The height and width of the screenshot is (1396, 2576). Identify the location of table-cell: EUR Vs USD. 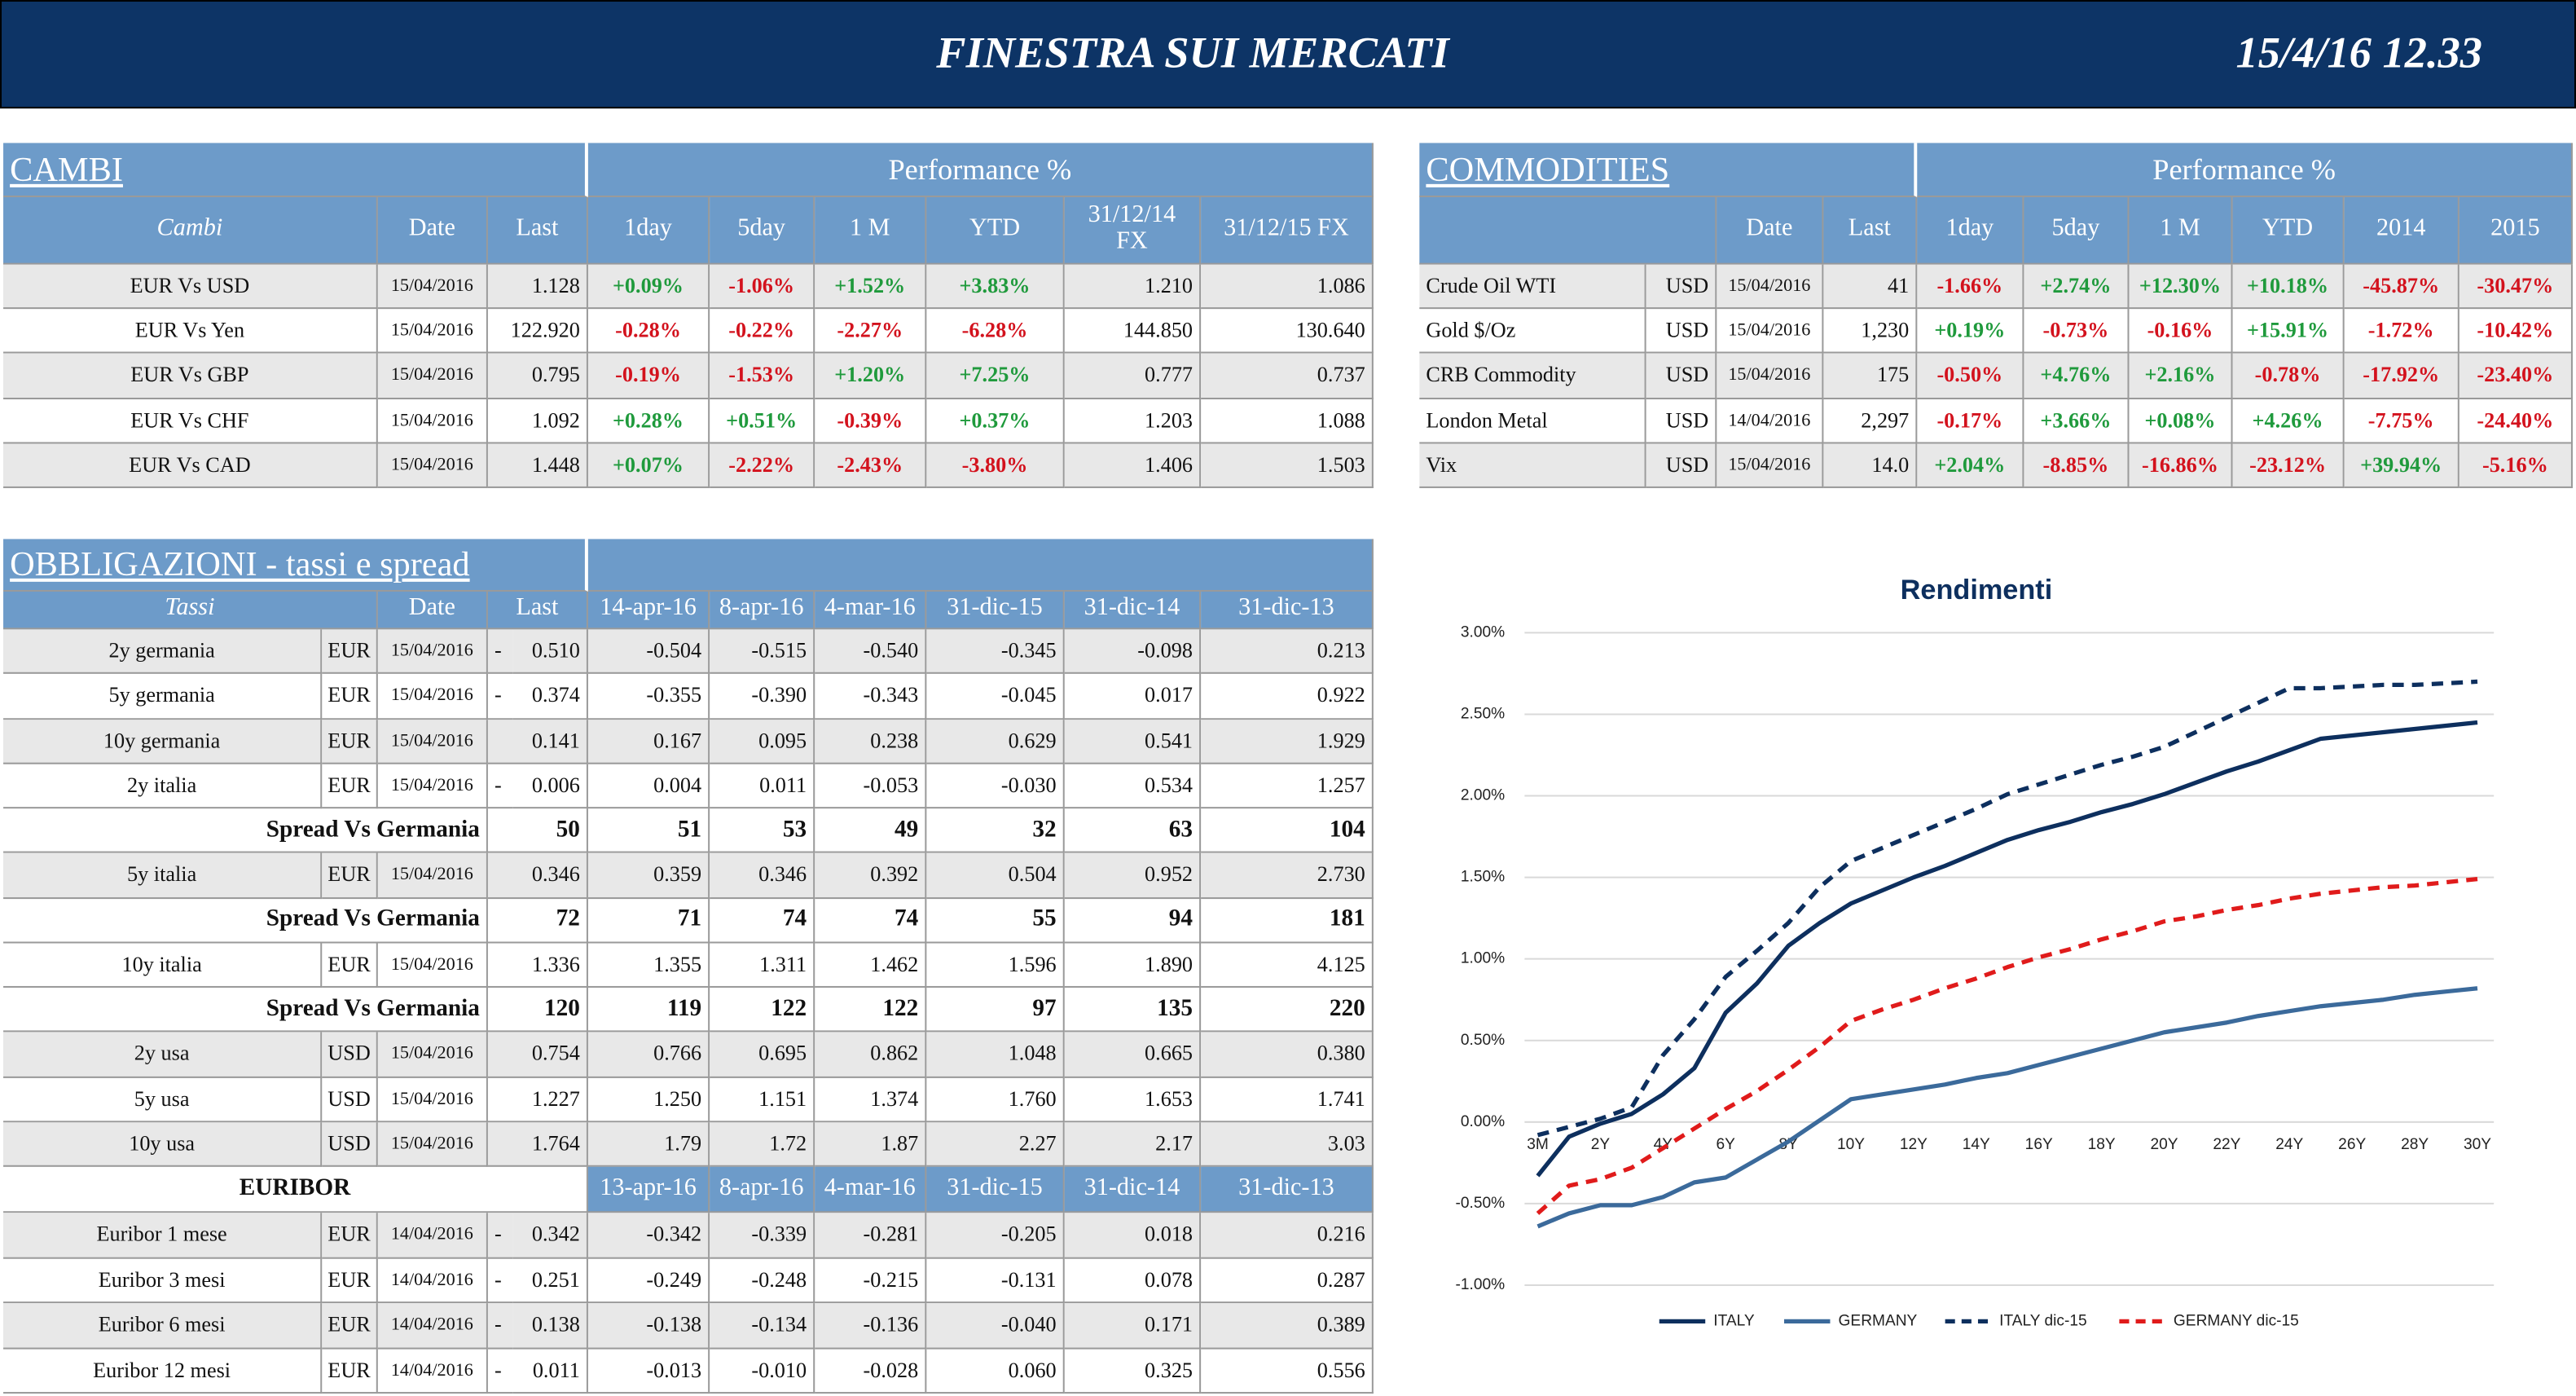
(190, 287).